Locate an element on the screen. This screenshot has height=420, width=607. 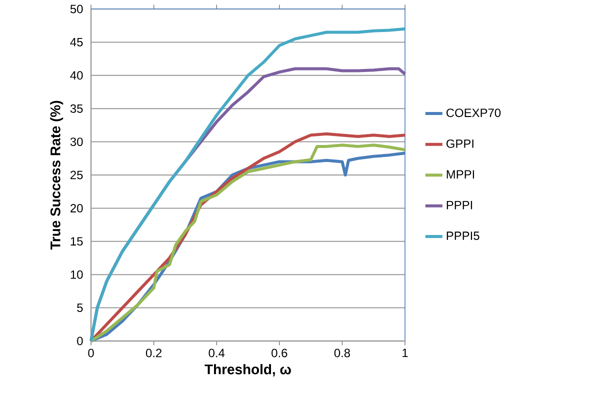
x-axis-title: Threshold, ω is located at coordinates (247, 370).